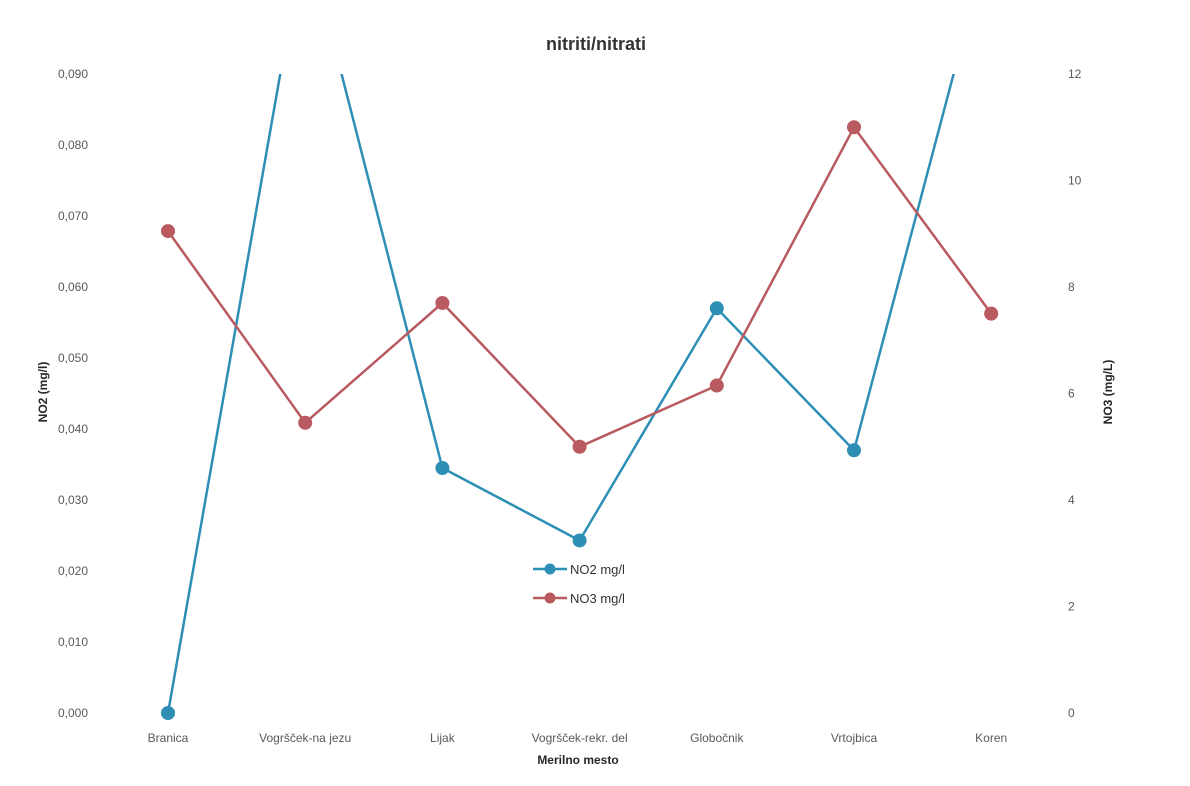 The image size is (1190, 786). I want to click on left-tick-label: 0,080, so click(73, 145).